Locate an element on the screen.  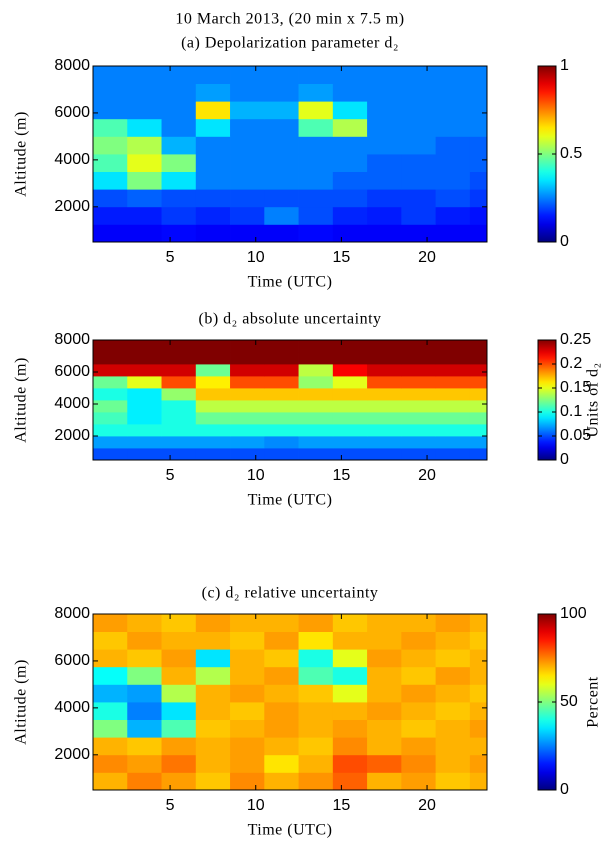
x-tick-label: 10 is located at coordinates (256, 475).